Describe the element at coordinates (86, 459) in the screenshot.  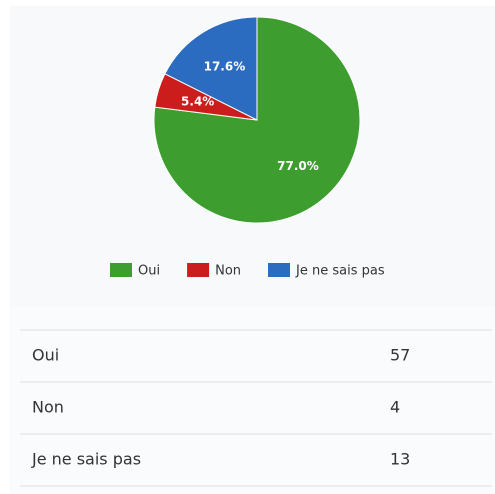
I see `row-label: Je ne sais pas` at that location.